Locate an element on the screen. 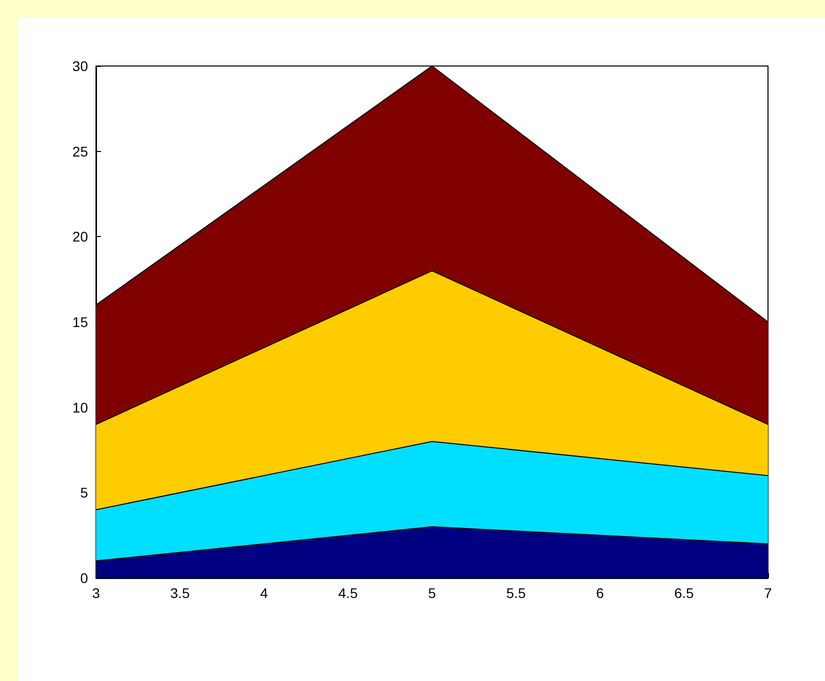  x-tick-label: 4.5 is located at coordinates (348, 593).